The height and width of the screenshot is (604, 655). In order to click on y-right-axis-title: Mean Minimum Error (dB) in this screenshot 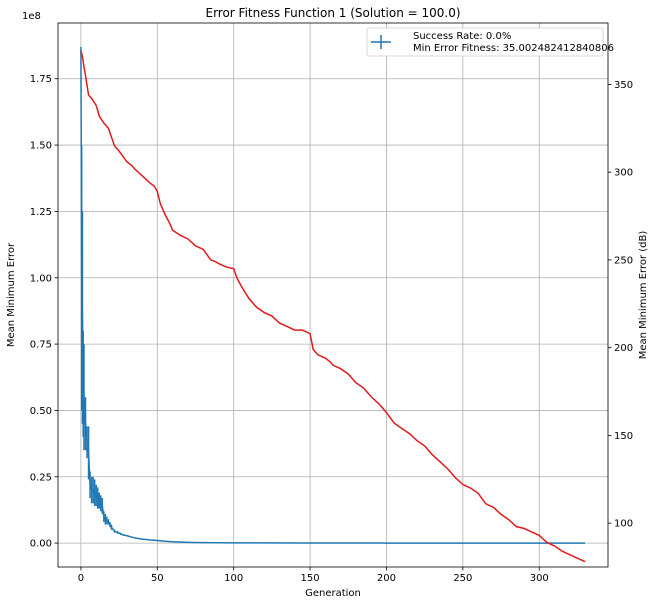, I will do `click(643, 295)`.